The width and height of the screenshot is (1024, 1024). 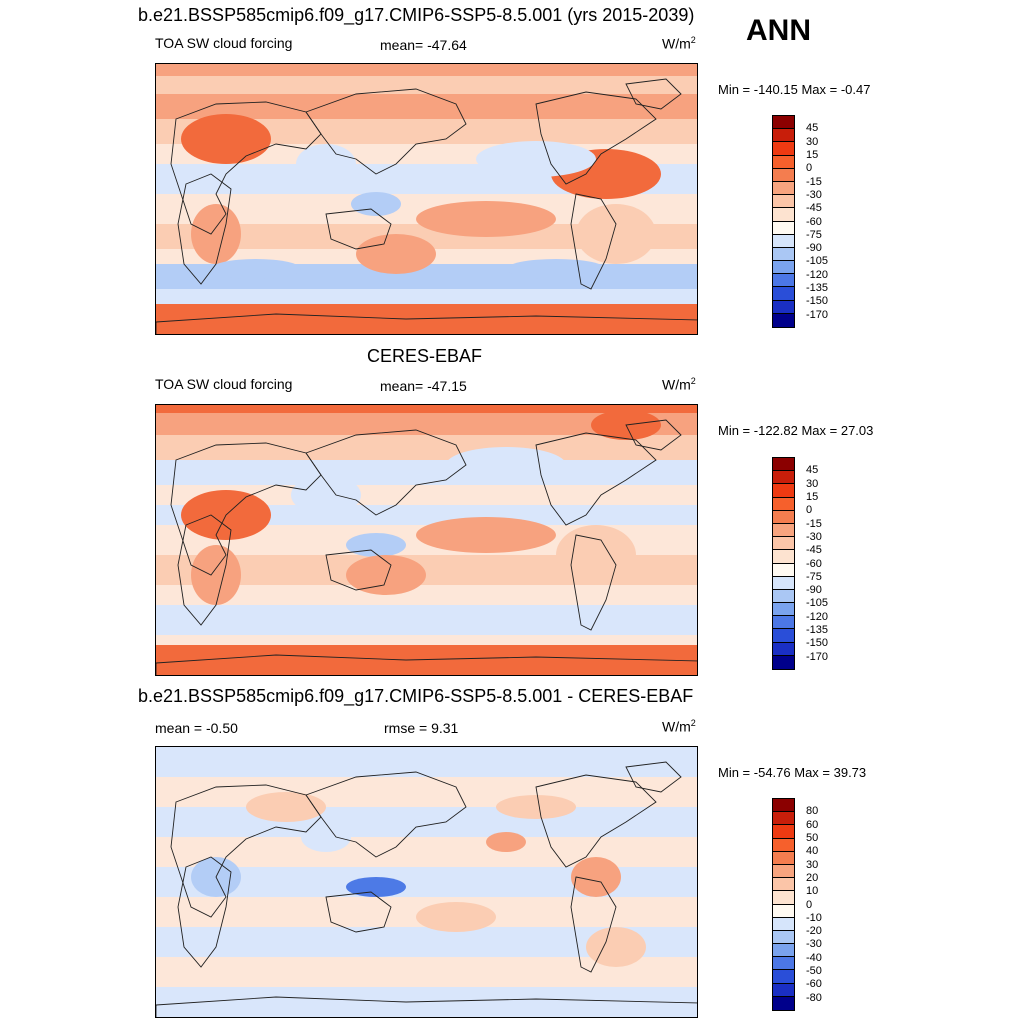 What do you see at coordinates (812, 851) in the screenshot?
I see `colorbar-tick-label: 40` at bounding box center [812, 851].